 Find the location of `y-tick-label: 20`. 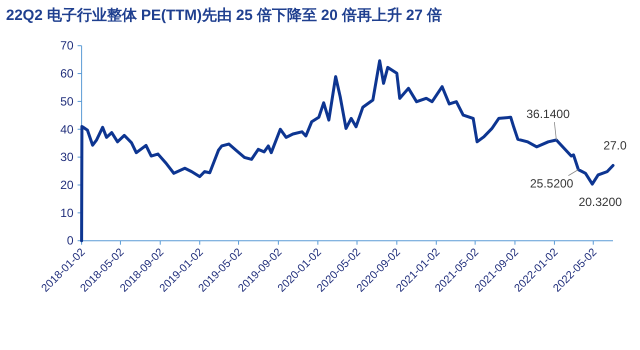

y-tick-label: 20 is located at coordinates (67, 185).